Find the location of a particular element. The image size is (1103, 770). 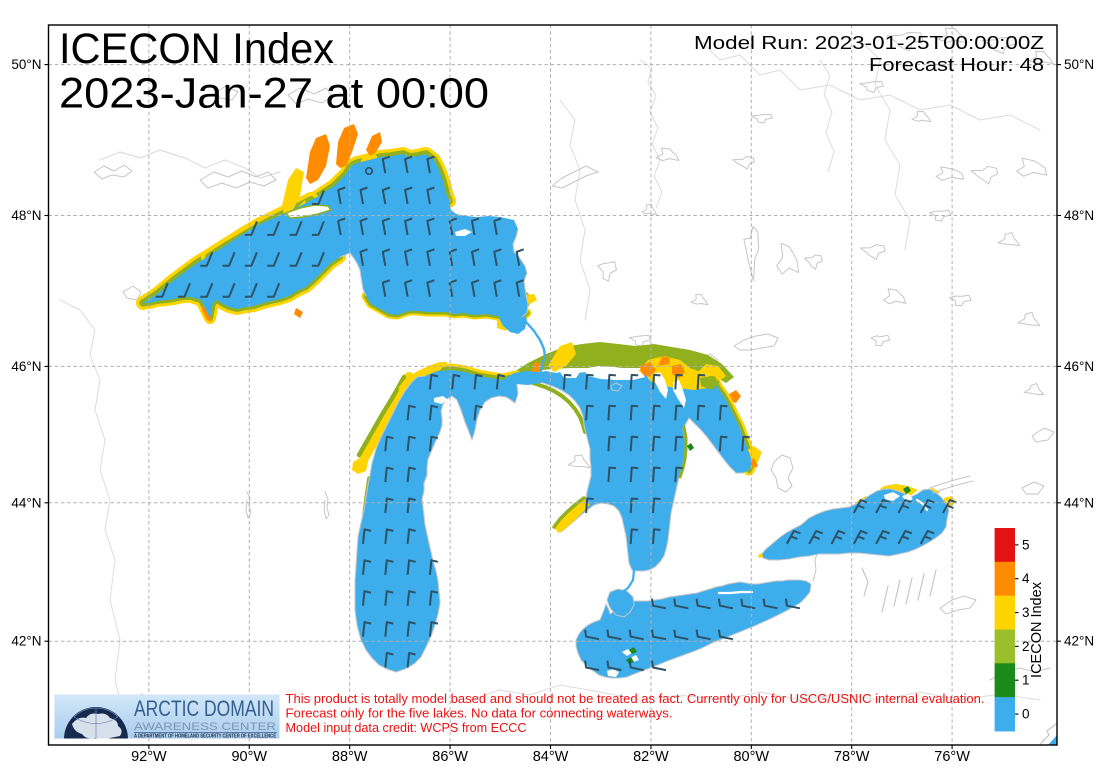

svg-text: 80°W is located at coordinates (751, 757).